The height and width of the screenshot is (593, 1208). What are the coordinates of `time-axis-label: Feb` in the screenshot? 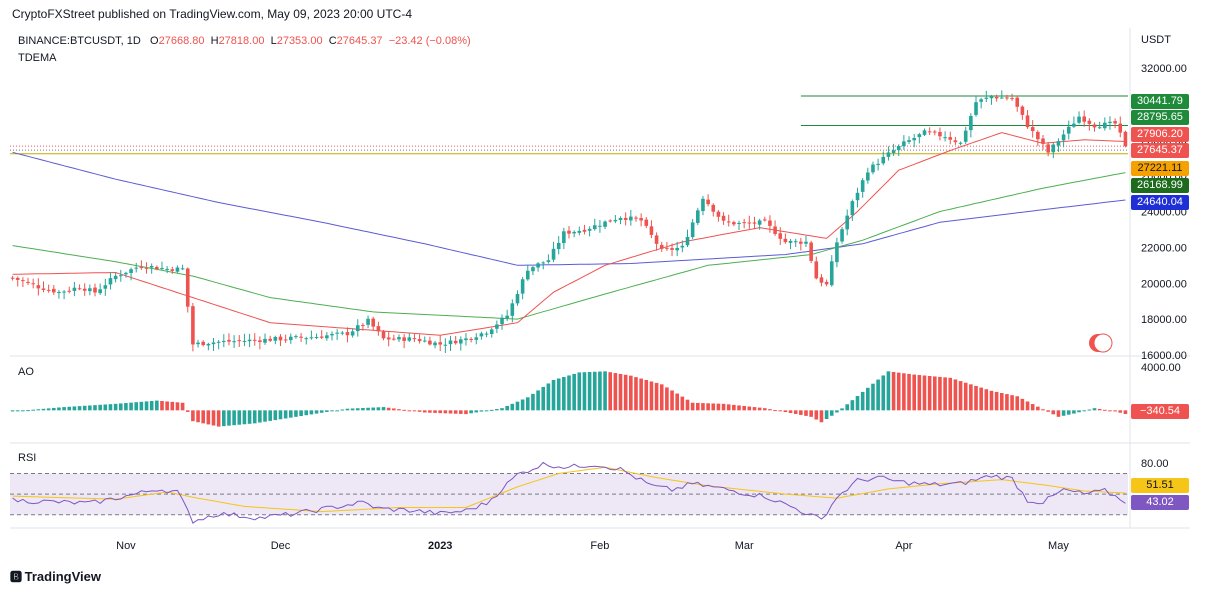 It's located at (599, 546).